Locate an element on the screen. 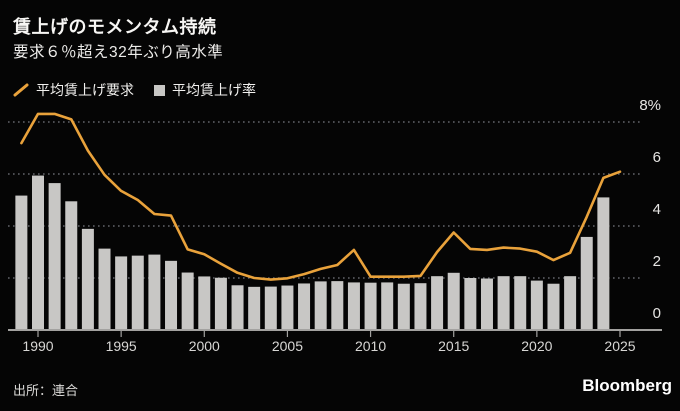 The height and width of the screenshot is (411, 680). bar-2021 is located at coordinates (553, 306).